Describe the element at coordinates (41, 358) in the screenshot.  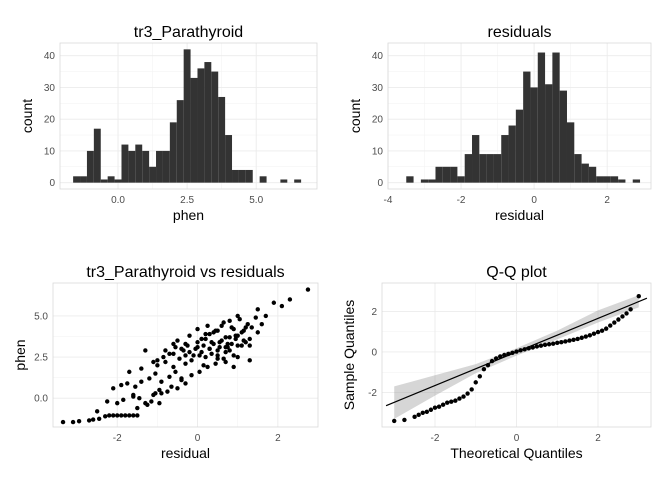
I see `y-tick-label: 2.5` at that location.